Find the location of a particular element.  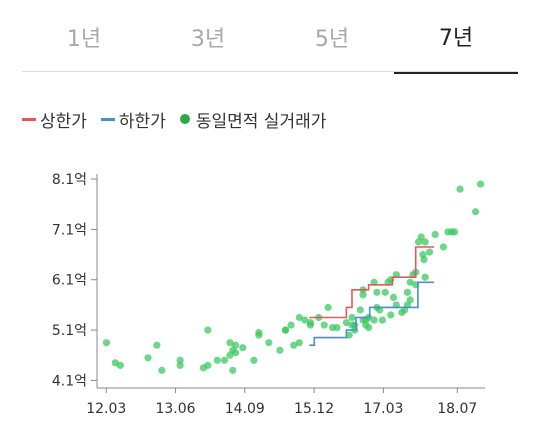

lower-price-line is located at coordinates (371, 313).